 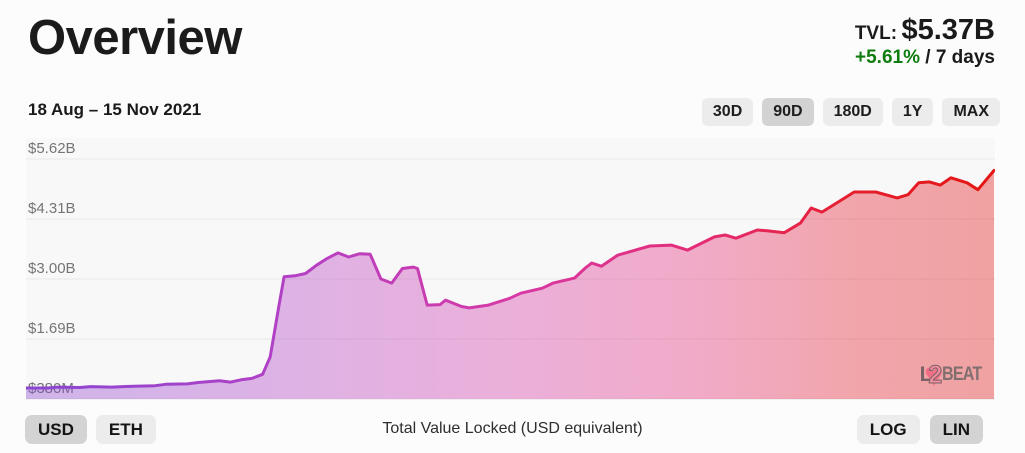 I want to click on currency-button-eth: ETH, so click(x=125, y=429).